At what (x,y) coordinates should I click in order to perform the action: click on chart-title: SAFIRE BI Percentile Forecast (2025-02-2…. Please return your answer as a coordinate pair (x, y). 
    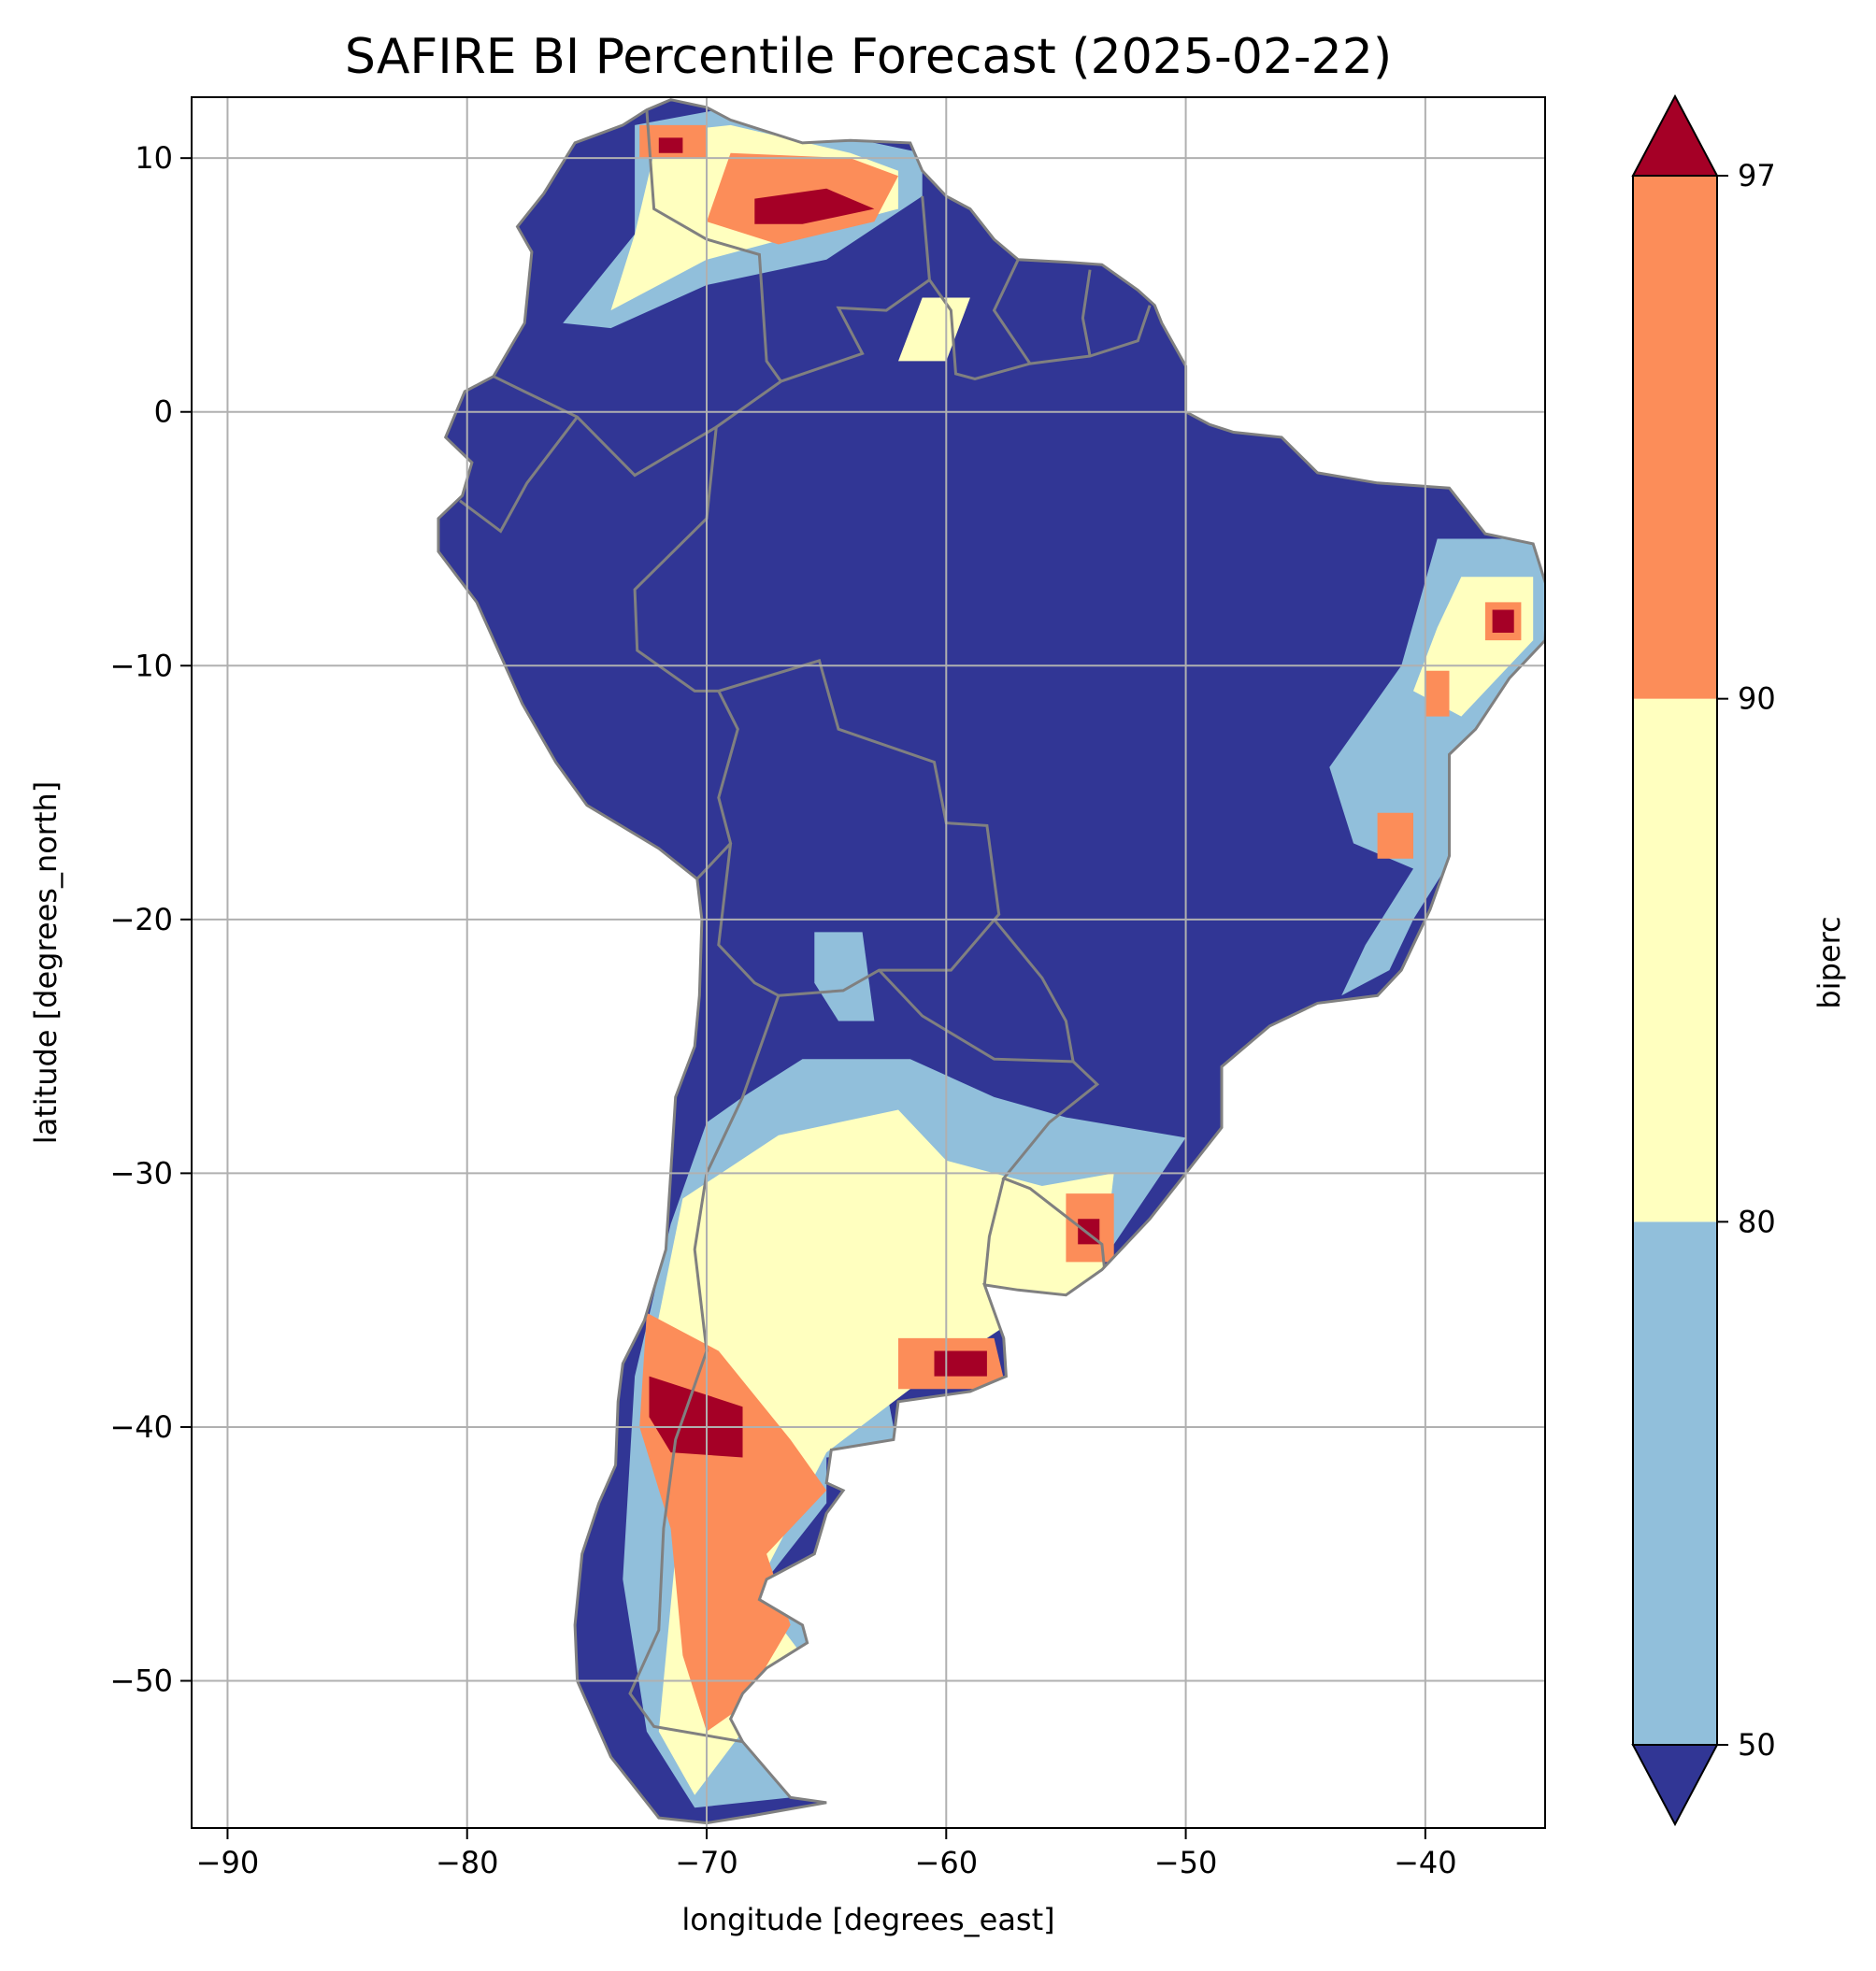
    Looking at the image, I should click on (869, 57).